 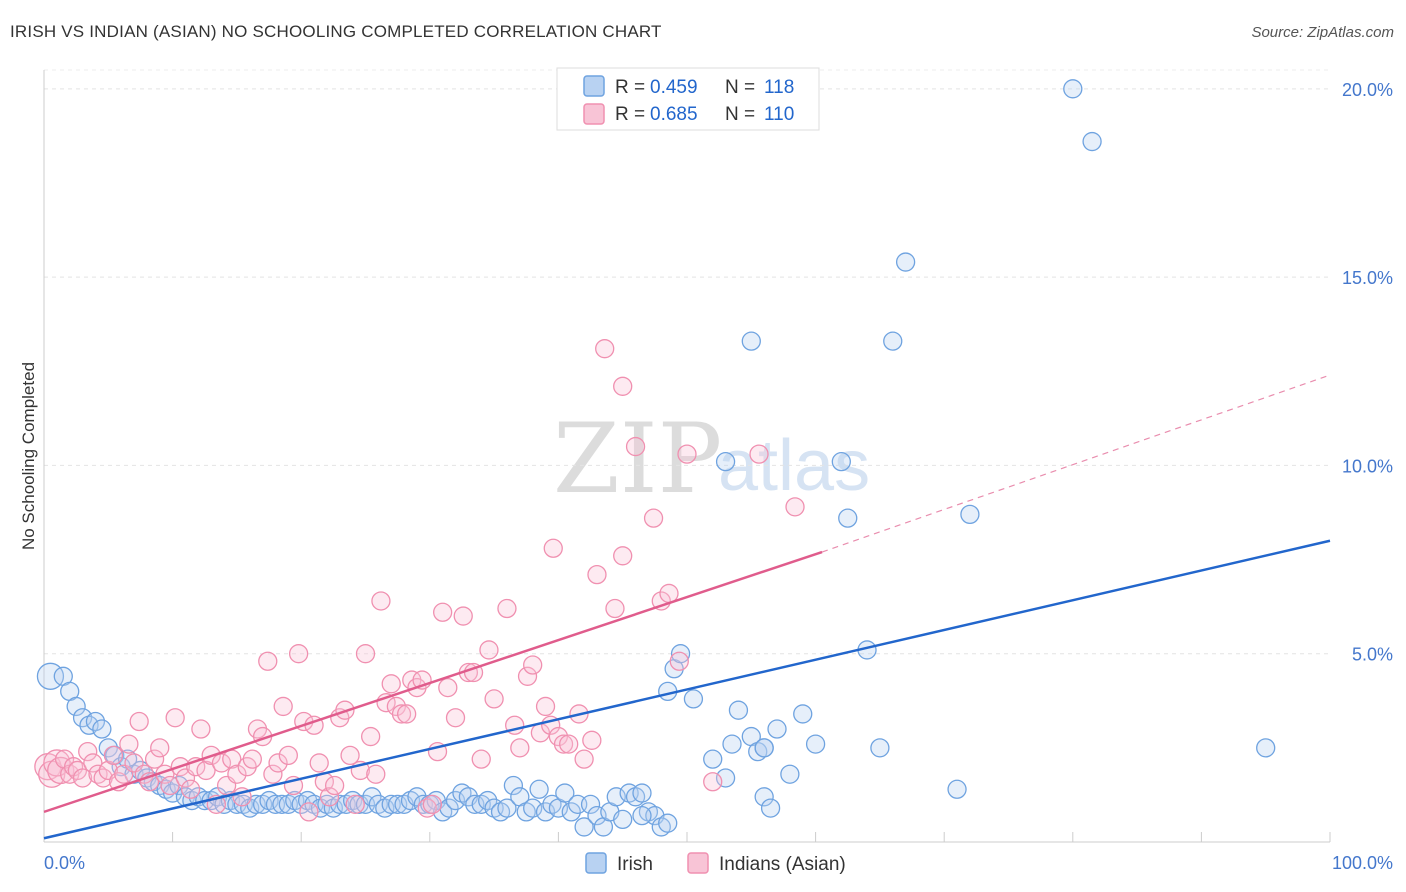 What do you see at coordinates (1362, 863) in the screenshot?
I see `x-tick-label-max: 100.0%` at bounding box center [1362, 863].